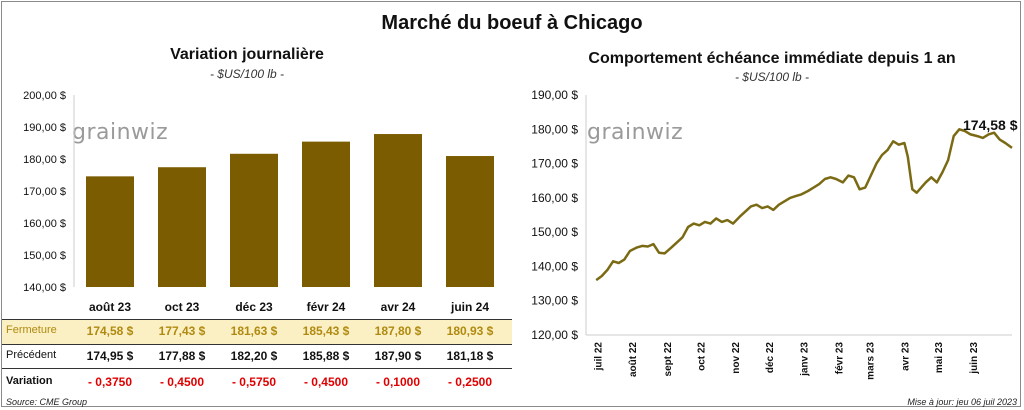  I want to click on bar-category-label: déc 23, so click(254, 307).